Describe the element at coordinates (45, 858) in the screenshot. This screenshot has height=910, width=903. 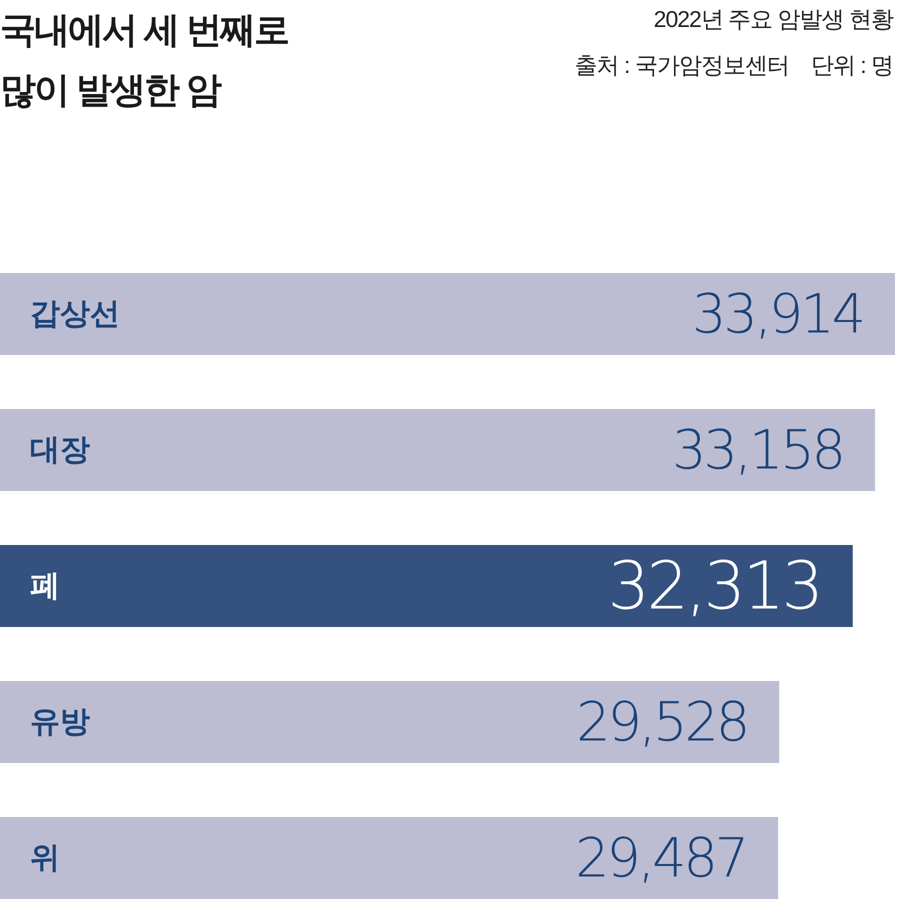
I see `y-tick-label: 위` at that location.